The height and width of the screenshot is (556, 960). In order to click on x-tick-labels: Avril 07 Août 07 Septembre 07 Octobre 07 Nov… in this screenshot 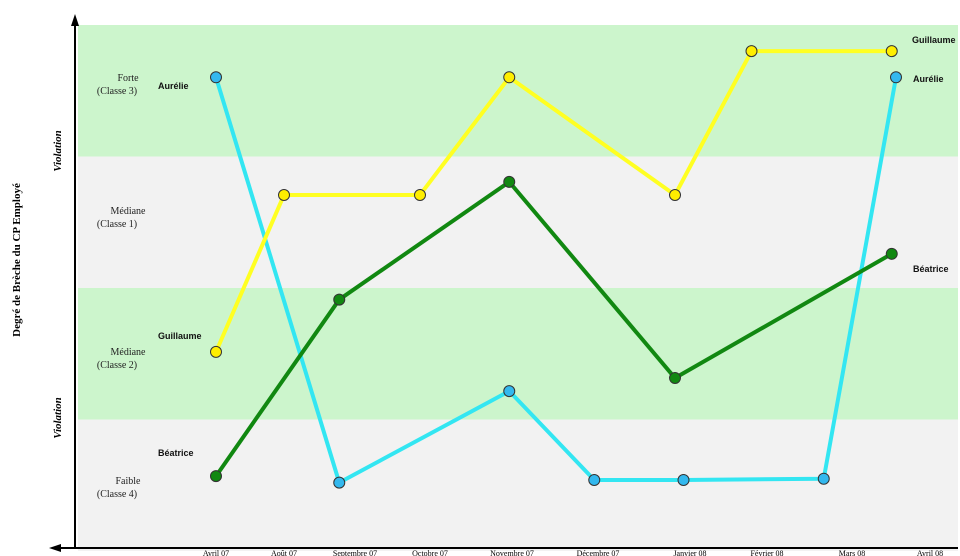, I will do `click(573, 552)`.